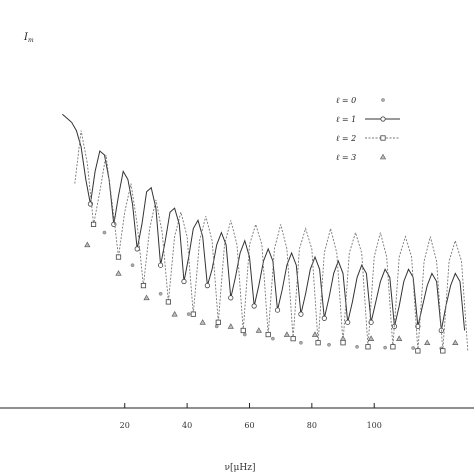 This screenshot has width=474, height=474. What do you see at coordinates (346, 100) in the screenshot?
I see `legend-label: ℓ = 0` at bounding box center [346, 100].